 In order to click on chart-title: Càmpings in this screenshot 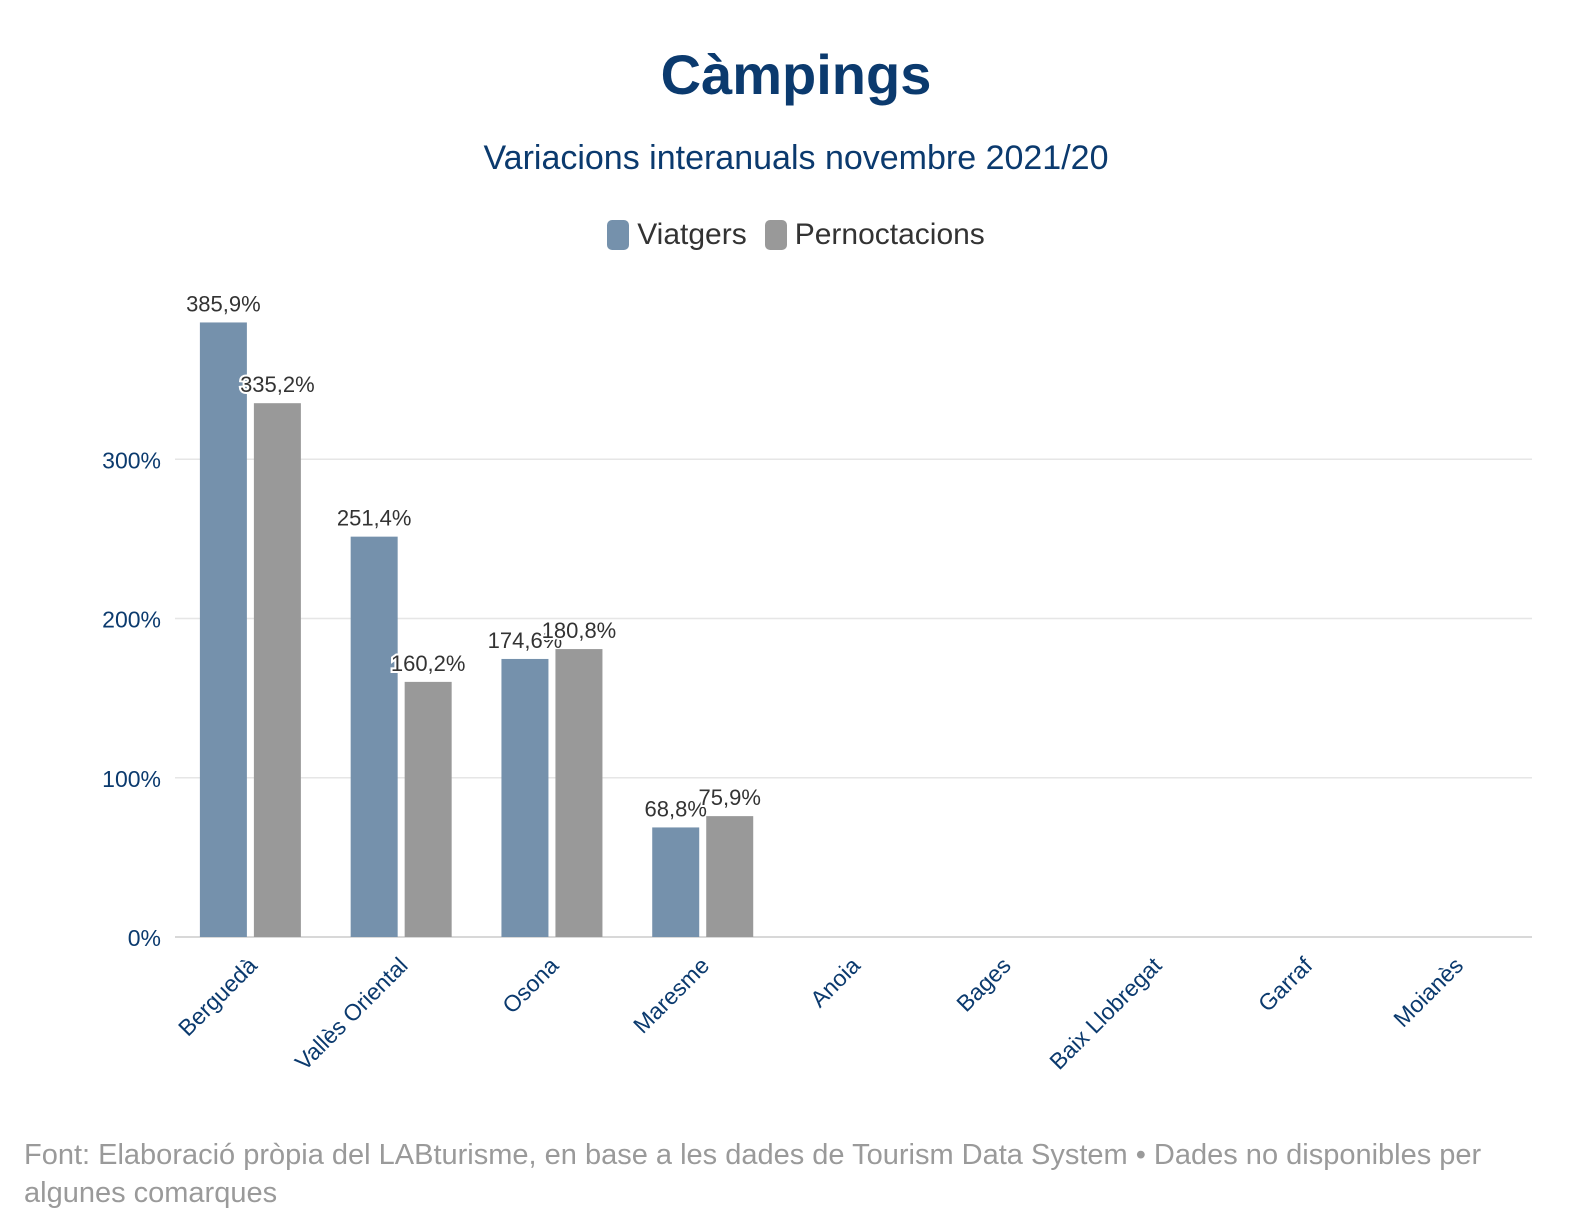, I will do `click(796, 74)`.